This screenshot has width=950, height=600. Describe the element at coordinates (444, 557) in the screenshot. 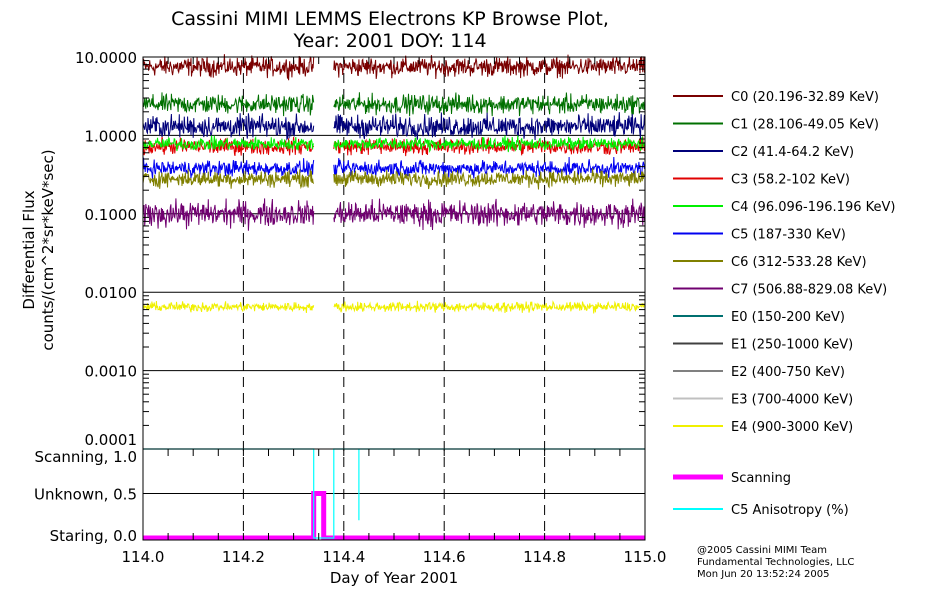

I see `x-tick-label: 114.6` at that location.